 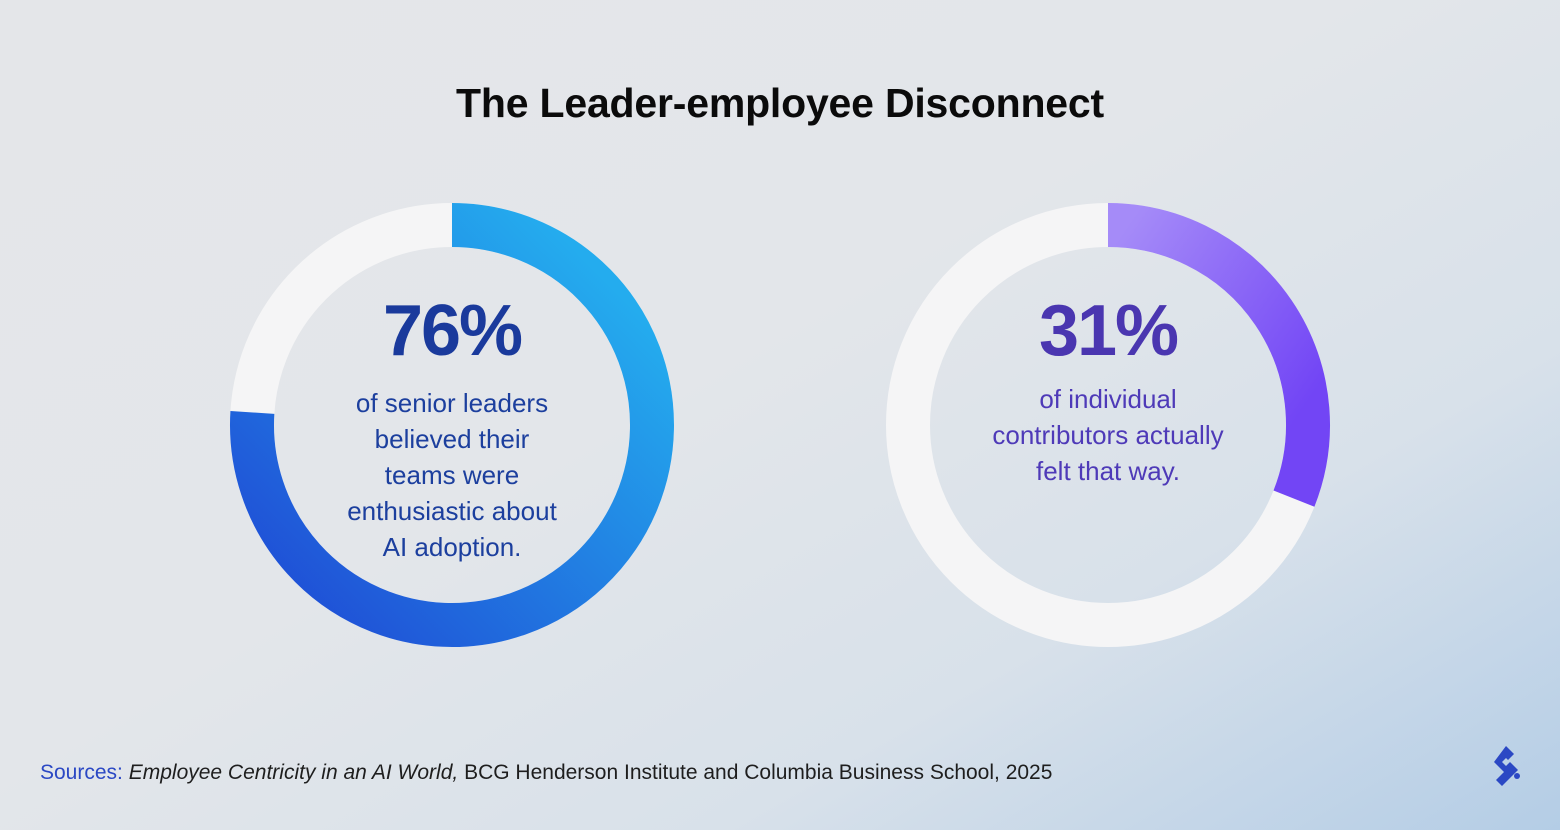 I want to click on stat-percent-left: 76%, so click(x=452, y=331).